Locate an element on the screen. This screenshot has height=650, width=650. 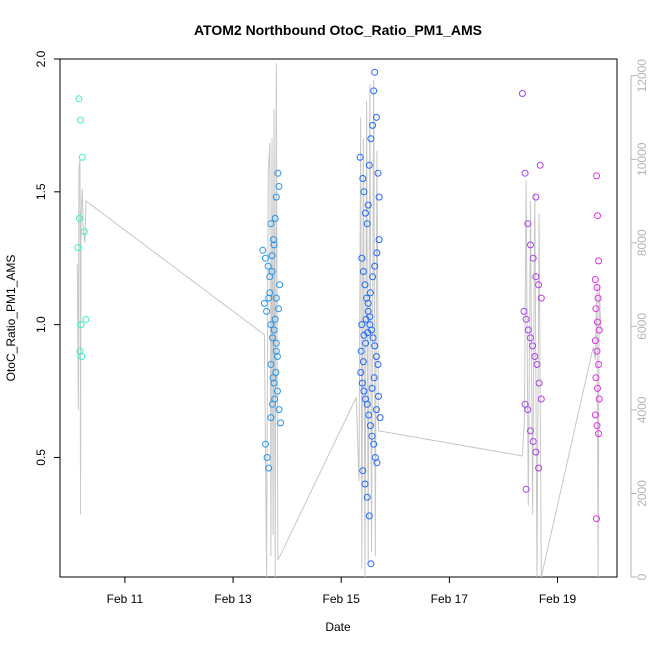
y-tick-label: 2.0 is located at coordinates (41, 58).